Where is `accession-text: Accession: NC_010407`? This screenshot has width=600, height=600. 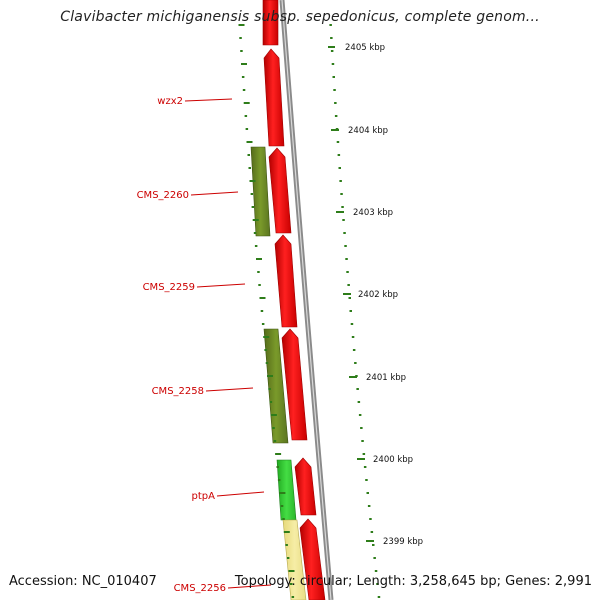 accession-text: Accession: NC_010407 is located at coordinates (83, 581).